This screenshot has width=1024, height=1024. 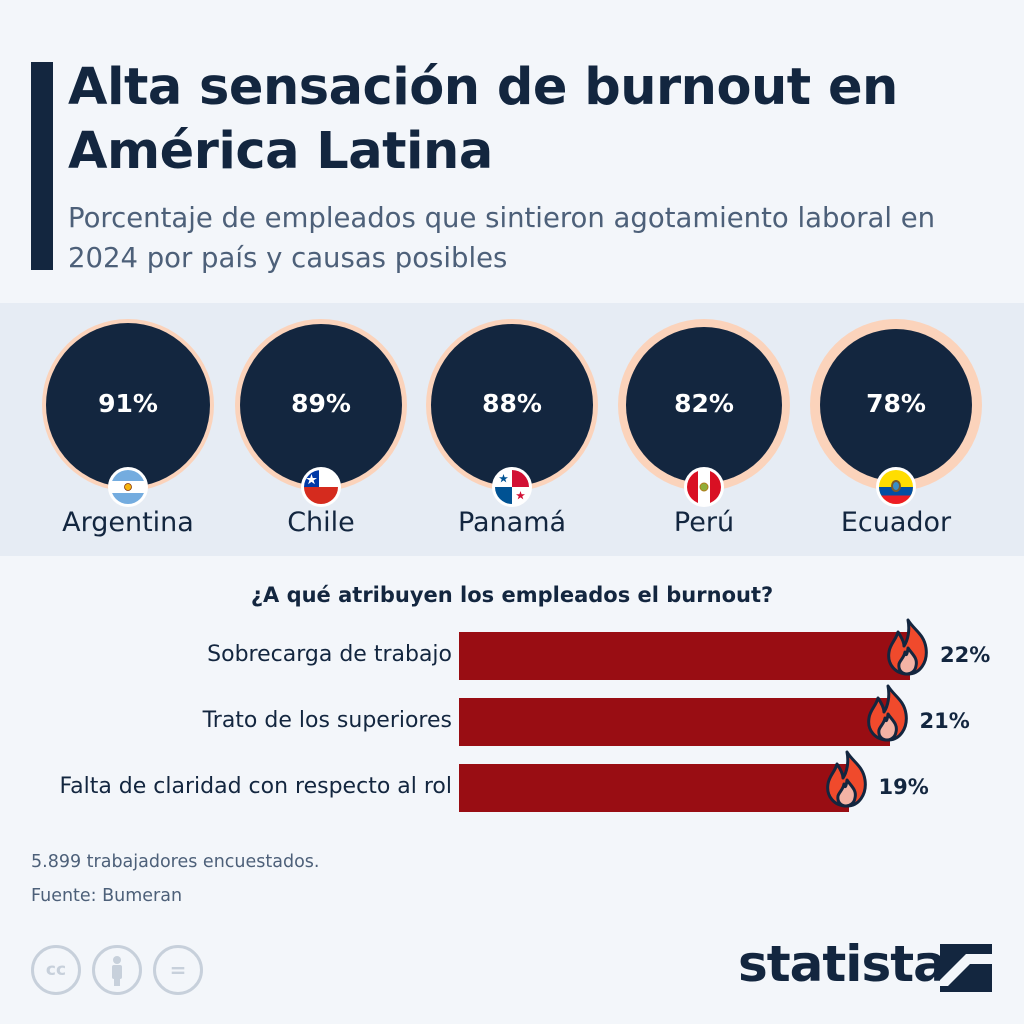 I want to click on footnote: 5.899 trabajadores encuestados., so click(x=175, y=862).